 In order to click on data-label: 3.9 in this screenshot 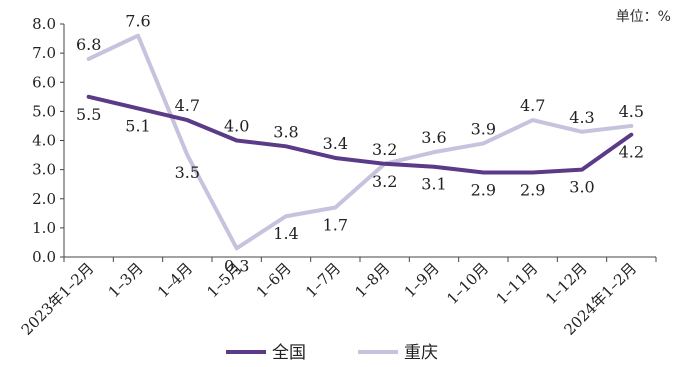, I will do `click(483, 128)`.